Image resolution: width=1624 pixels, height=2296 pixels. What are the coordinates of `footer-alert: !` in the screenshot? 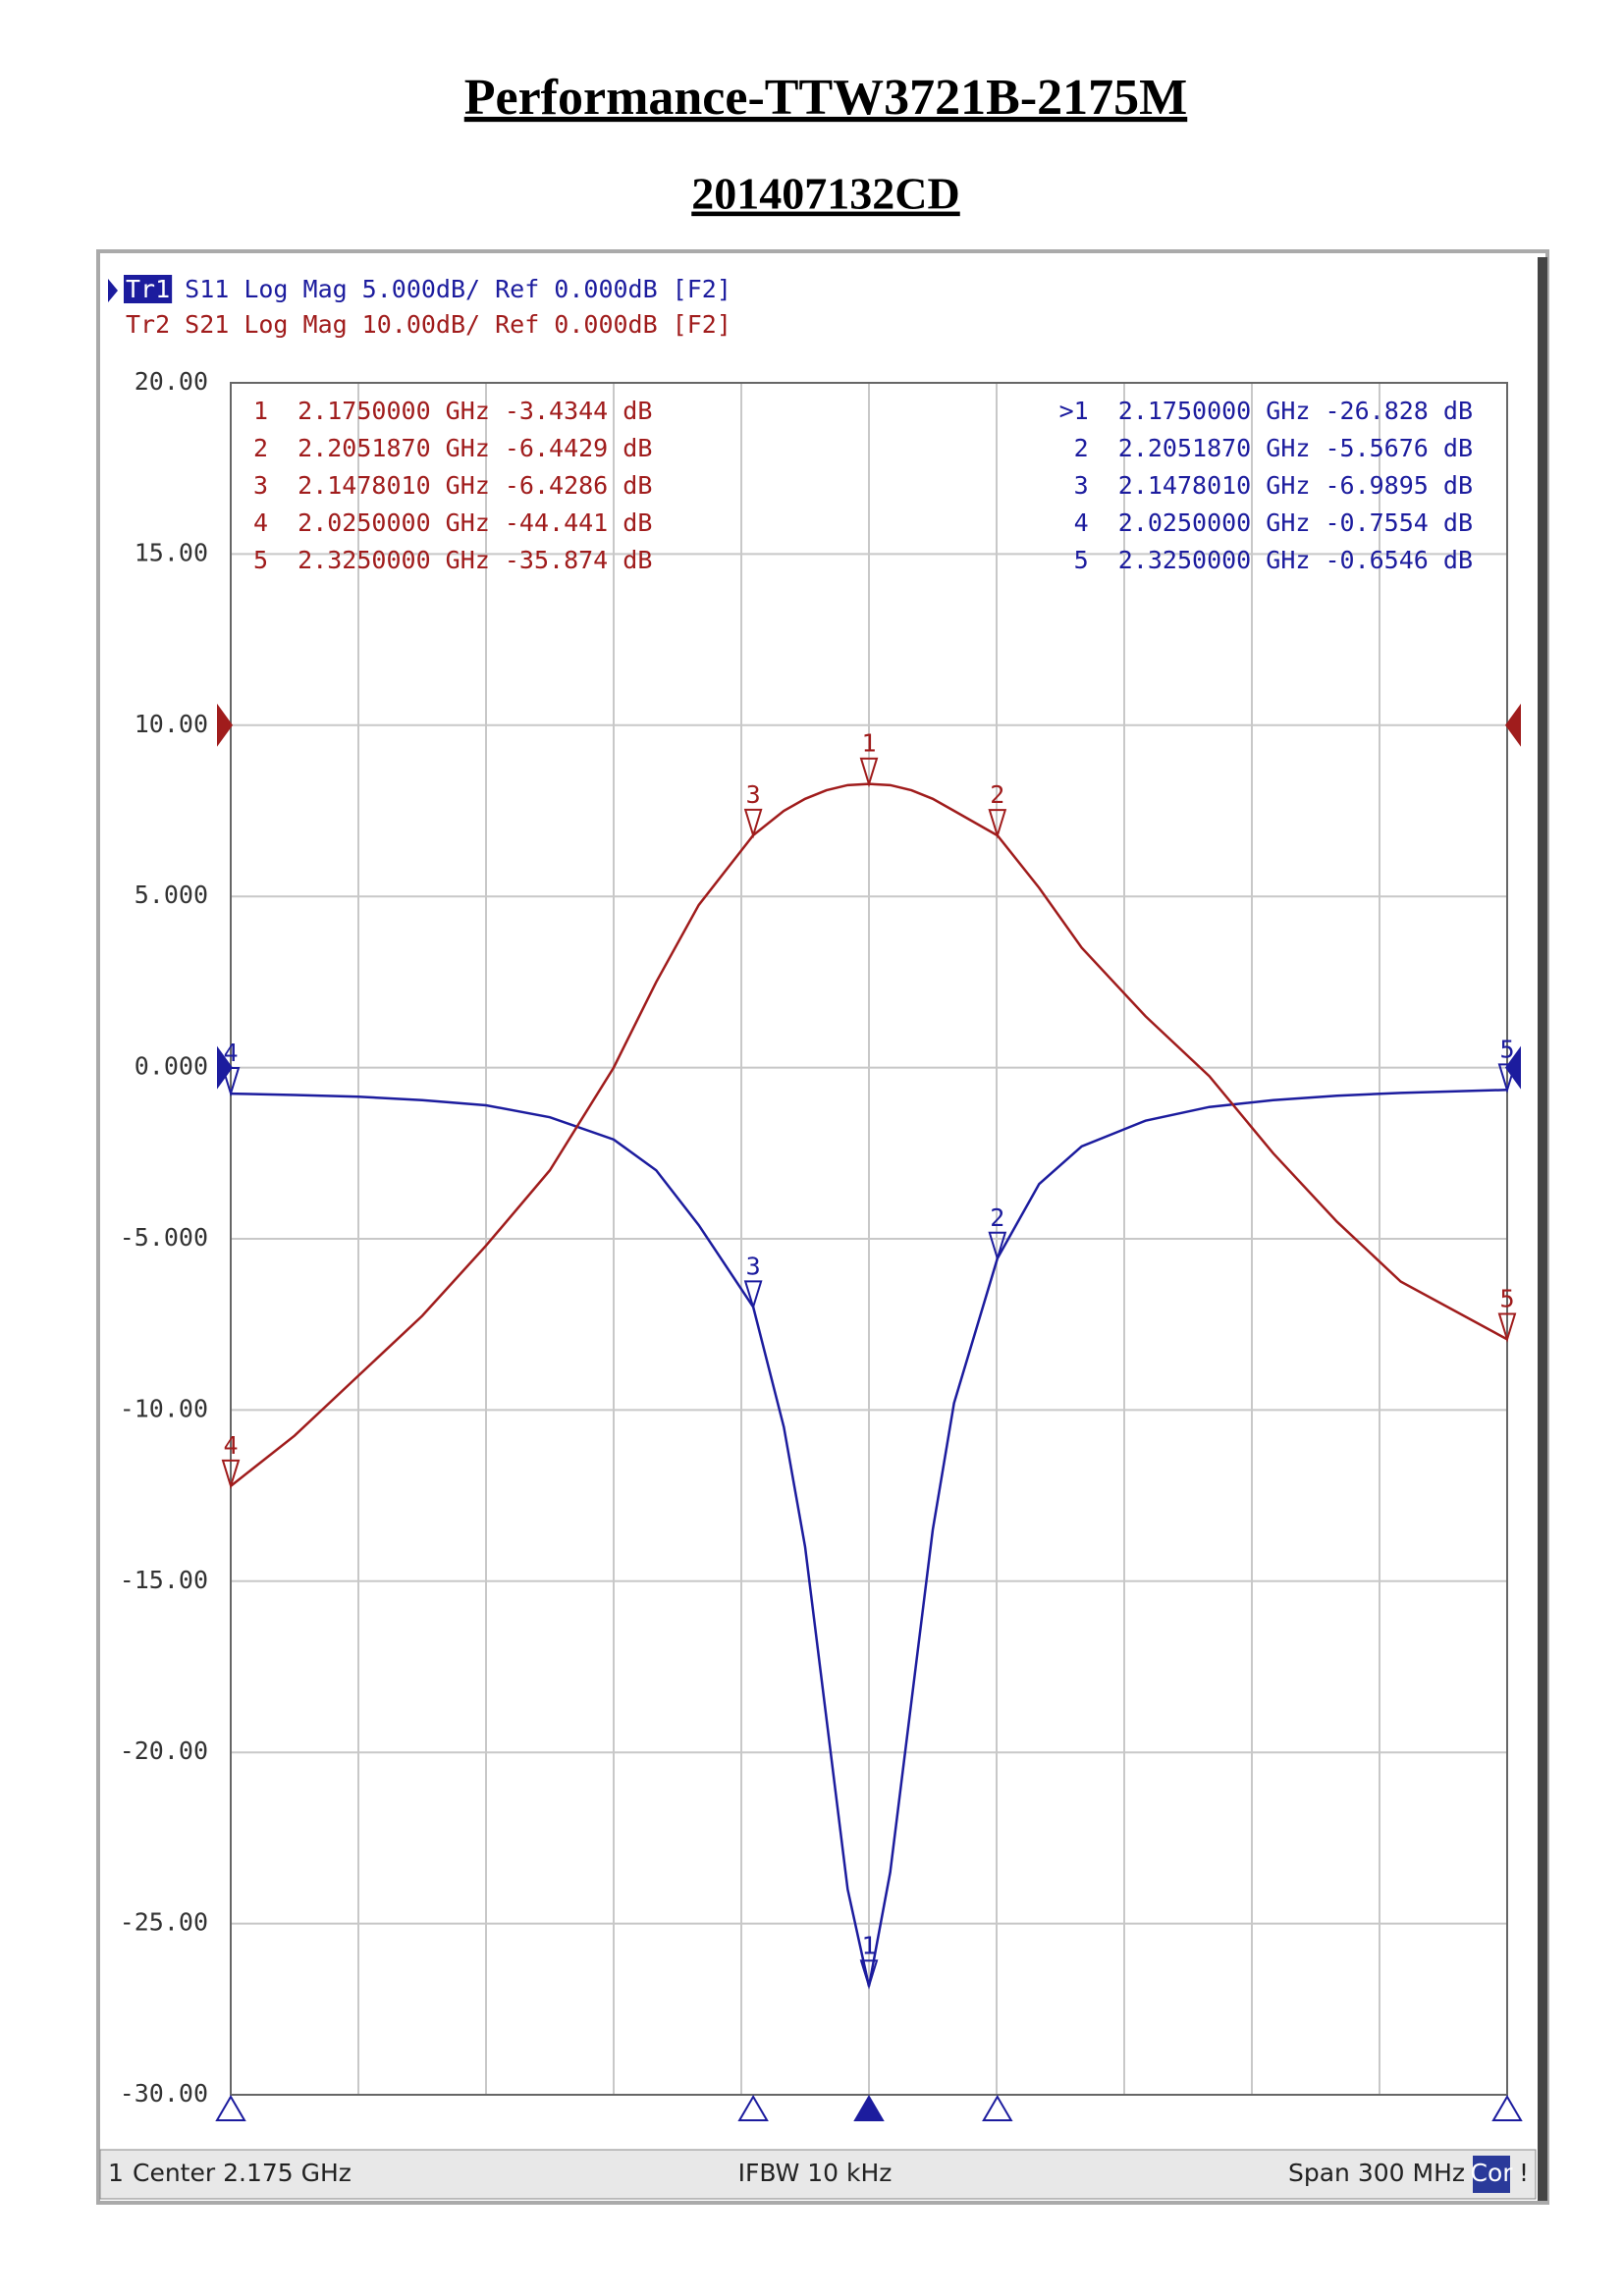 It's located at (1524, 2173).